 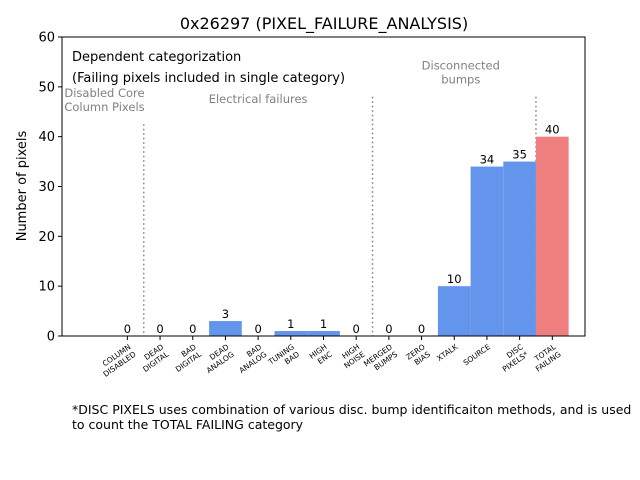 I want to click on x-tick-label: DISCPIXELS*, so click(x=513, y=358).